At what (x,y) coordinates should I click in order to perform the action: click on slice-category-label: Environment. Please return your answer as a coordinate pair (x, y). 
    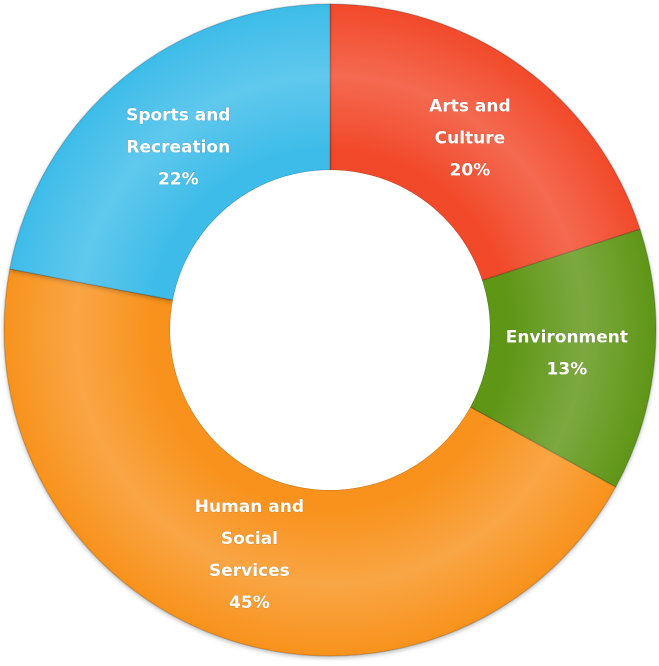
    Looking at the image, I should click on (567, 337).